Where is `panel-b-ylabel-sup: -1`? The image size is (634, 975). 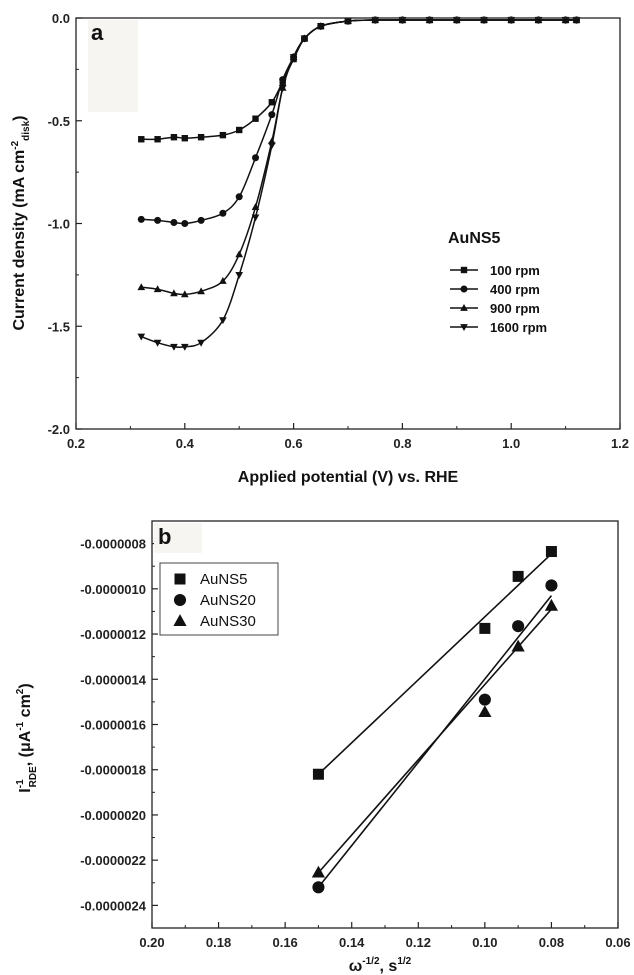
panel-b-ylabel-sup: -1 is located at coordinates (20, 783).